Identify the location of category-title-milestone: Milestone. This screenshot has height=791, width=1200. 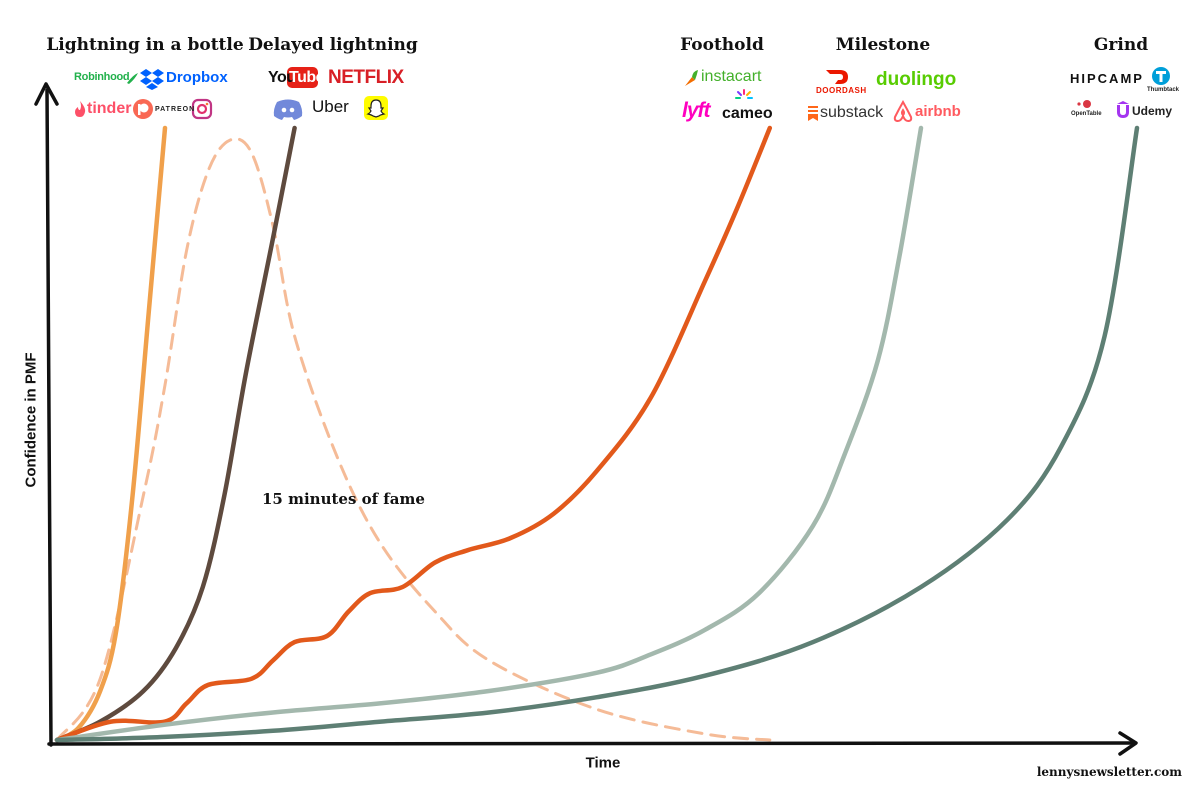
(883, 45).